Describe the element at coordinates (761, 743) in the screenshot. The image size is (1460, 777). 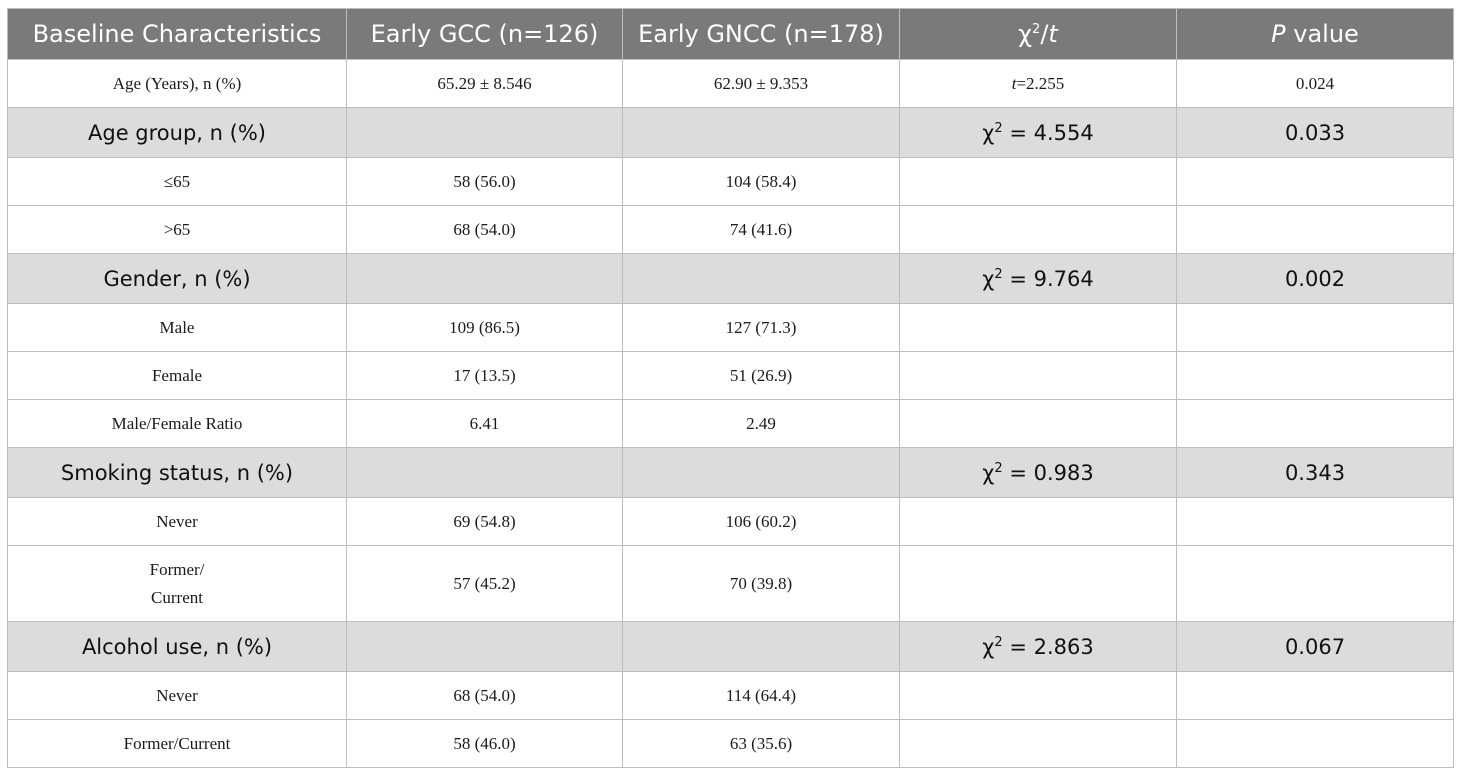
I see `gncc-value: 63 (35.6)` at that location.